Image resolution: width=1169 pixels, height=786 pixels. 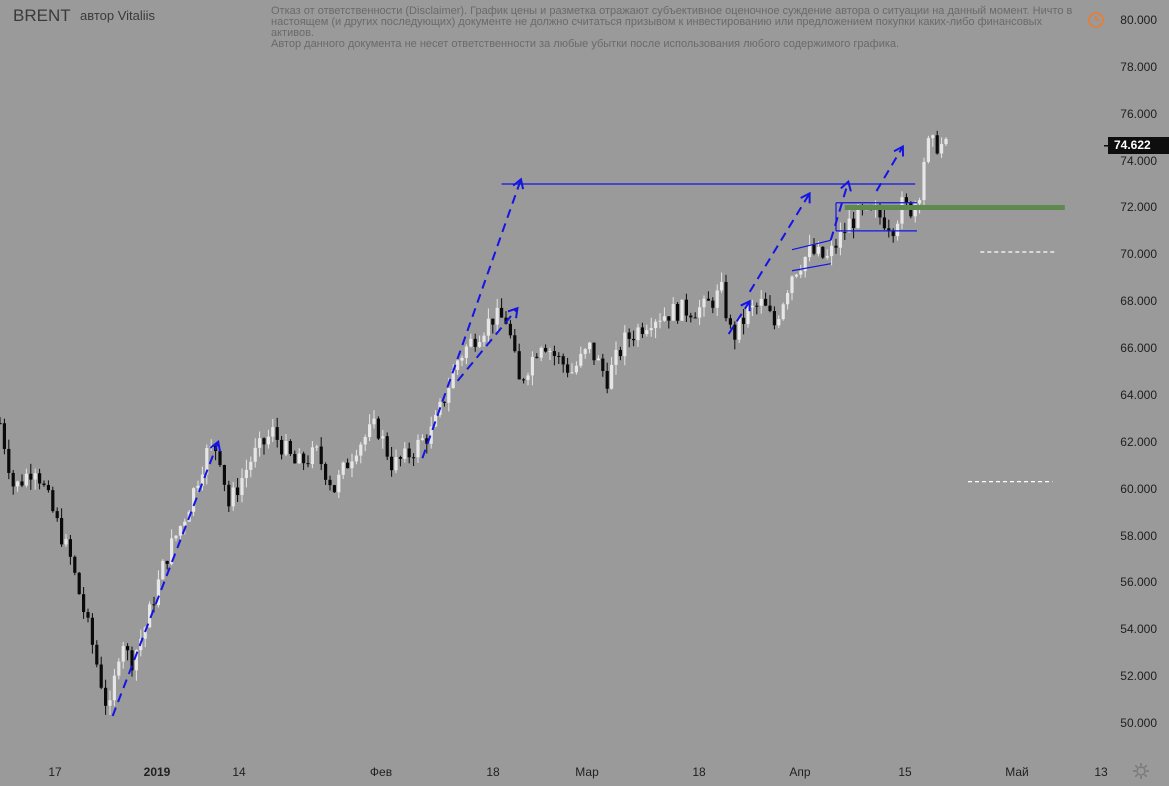 I want to click on price-tick-label: 68.000, so click(x=1138, y=301).